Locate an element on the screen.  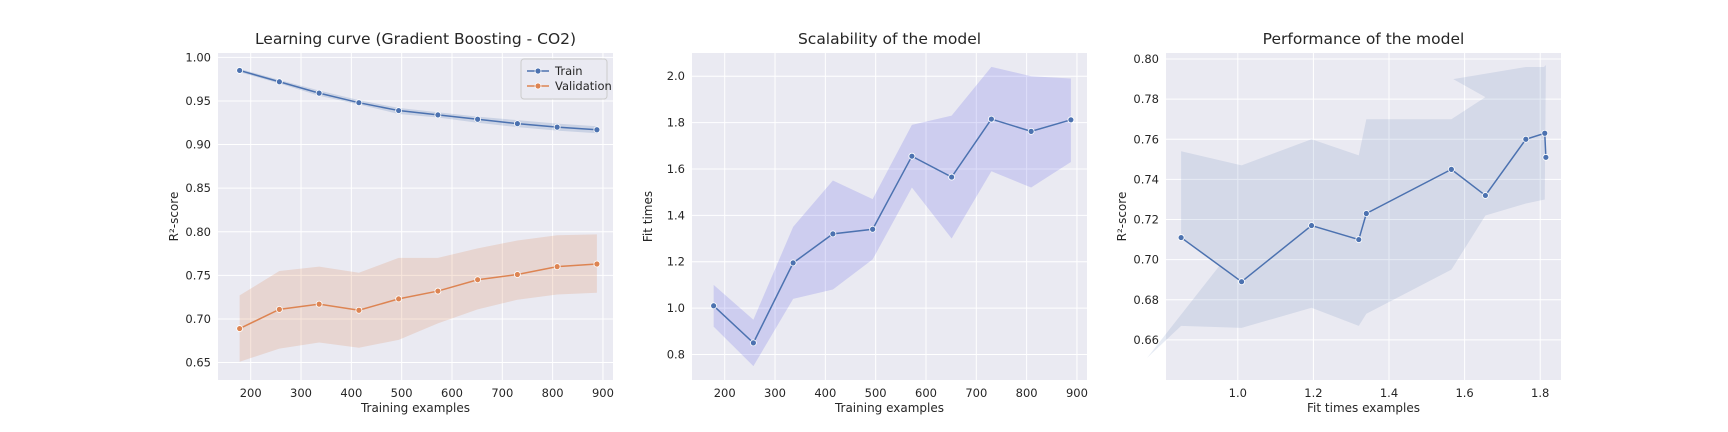
legend-box is located at coordinates (564, 79).